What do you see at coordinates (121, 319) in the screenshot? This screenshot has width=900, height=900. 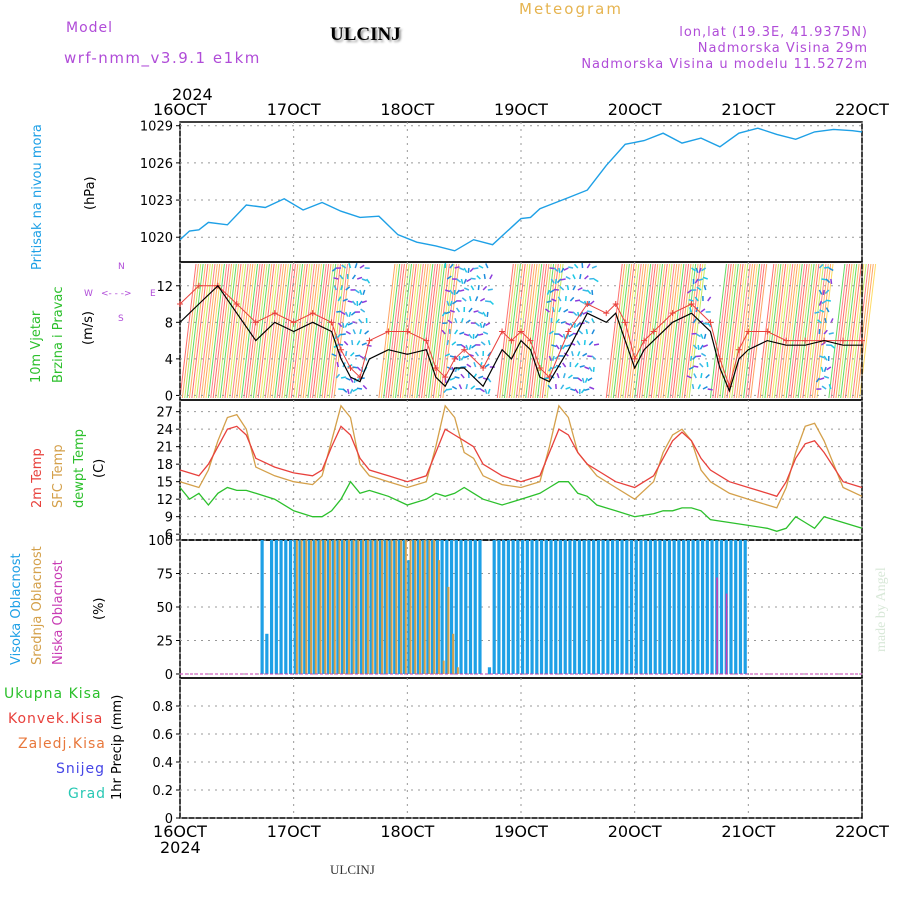 I see `compass-s: S` at bounding box center [121, 319].